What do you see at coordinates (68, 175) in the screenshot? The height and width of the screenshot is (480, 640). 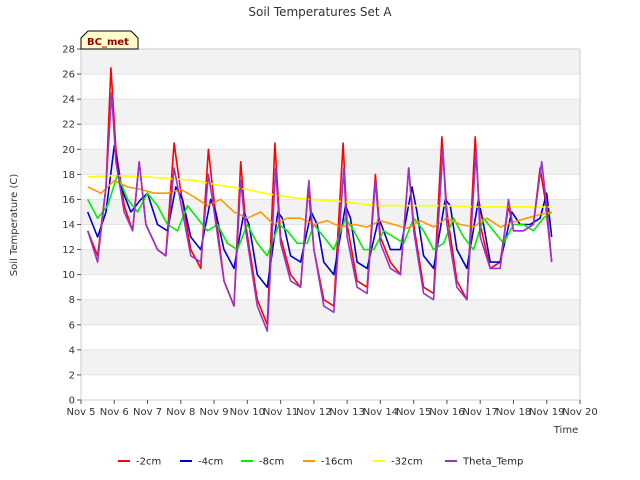 I see `y-tick-label: 18` at bounding box center [68, 175].